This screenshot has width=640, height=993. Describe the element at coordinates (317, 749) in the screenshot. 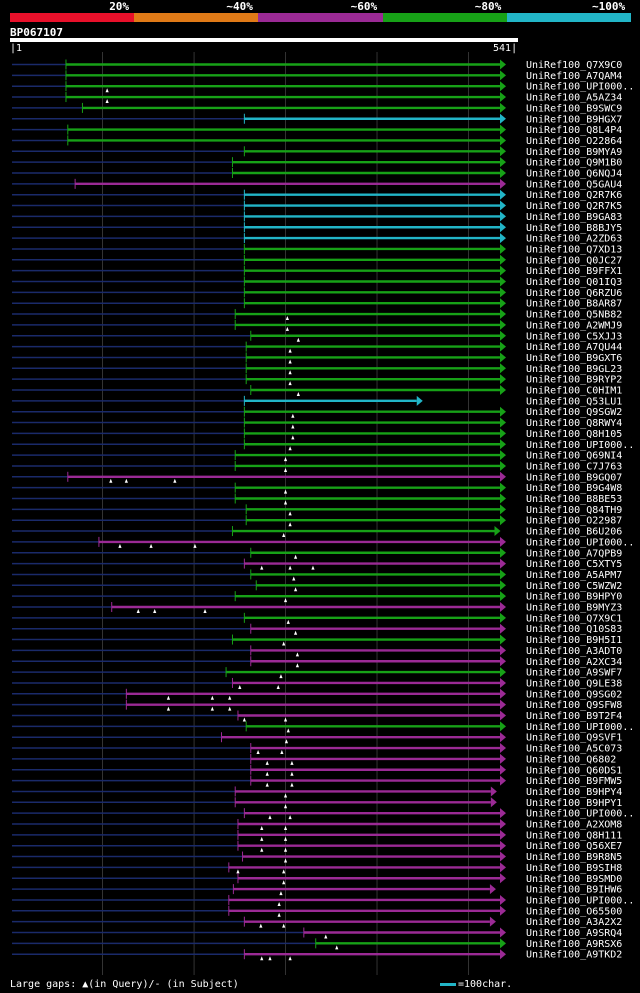

I see `hit-row: UniRef100_A5C073` at that location.